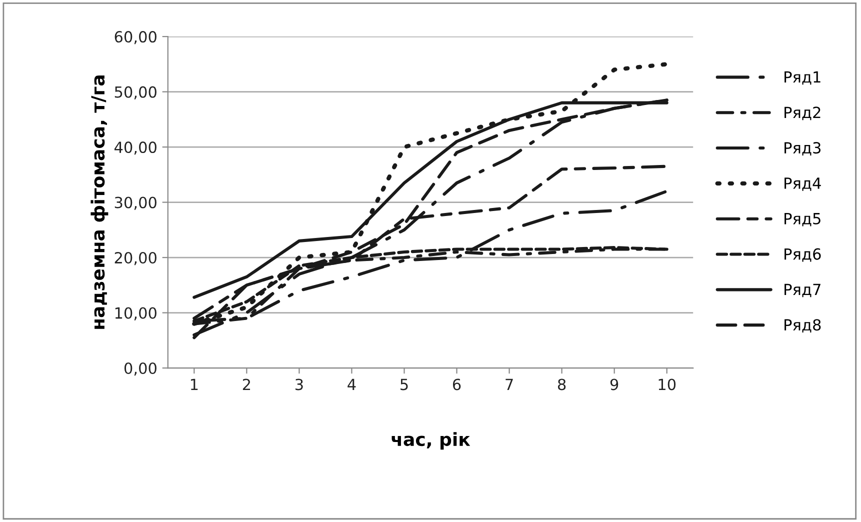 This screenshot has height=522, width=861. Describe the element at coordinates (140, 369) in the screenshot. I see `y-tick-label: 0,00` at that location.